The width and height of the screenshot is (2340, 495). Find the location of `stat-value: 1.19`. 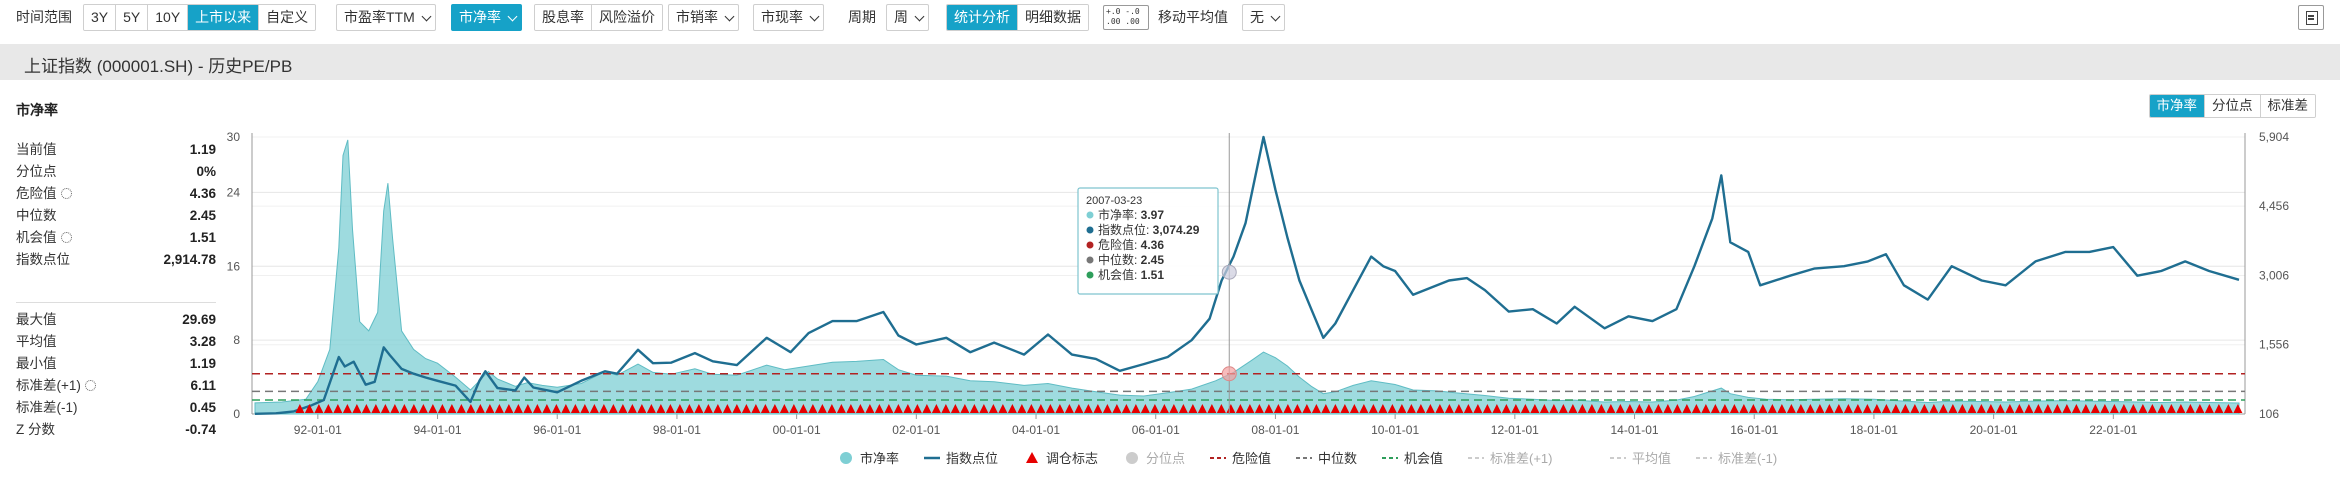

stat-value: 1.19 is located at coordinates (202, 363).